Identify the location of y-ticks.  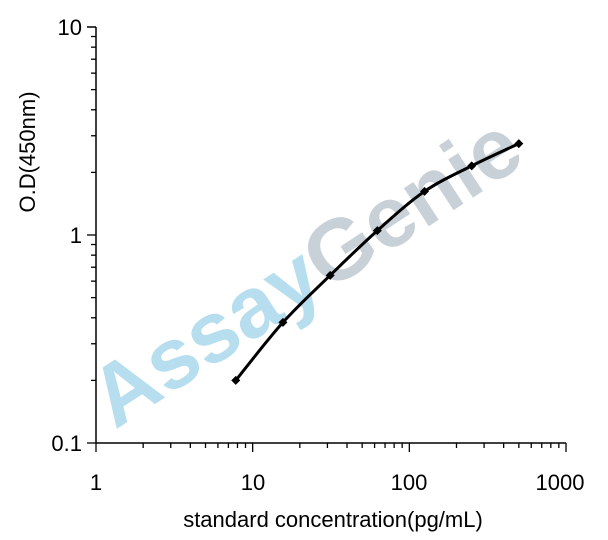
(91, 235).